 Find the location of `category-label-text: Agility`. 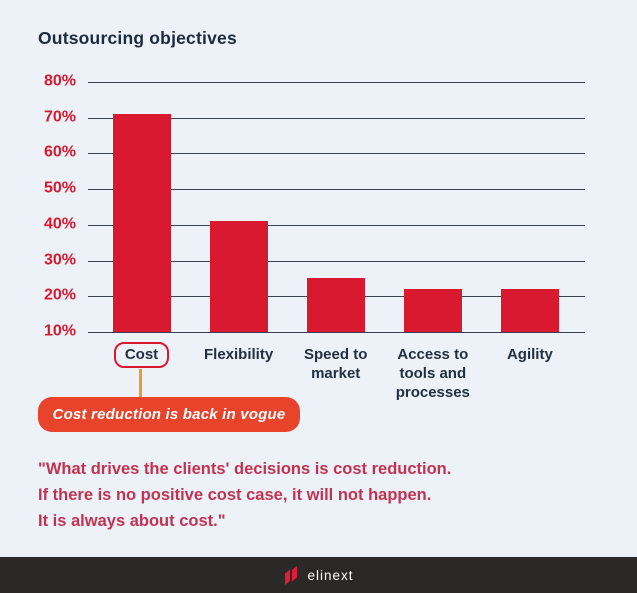

category-label-text: Agility is located at coordinates (529, 354).